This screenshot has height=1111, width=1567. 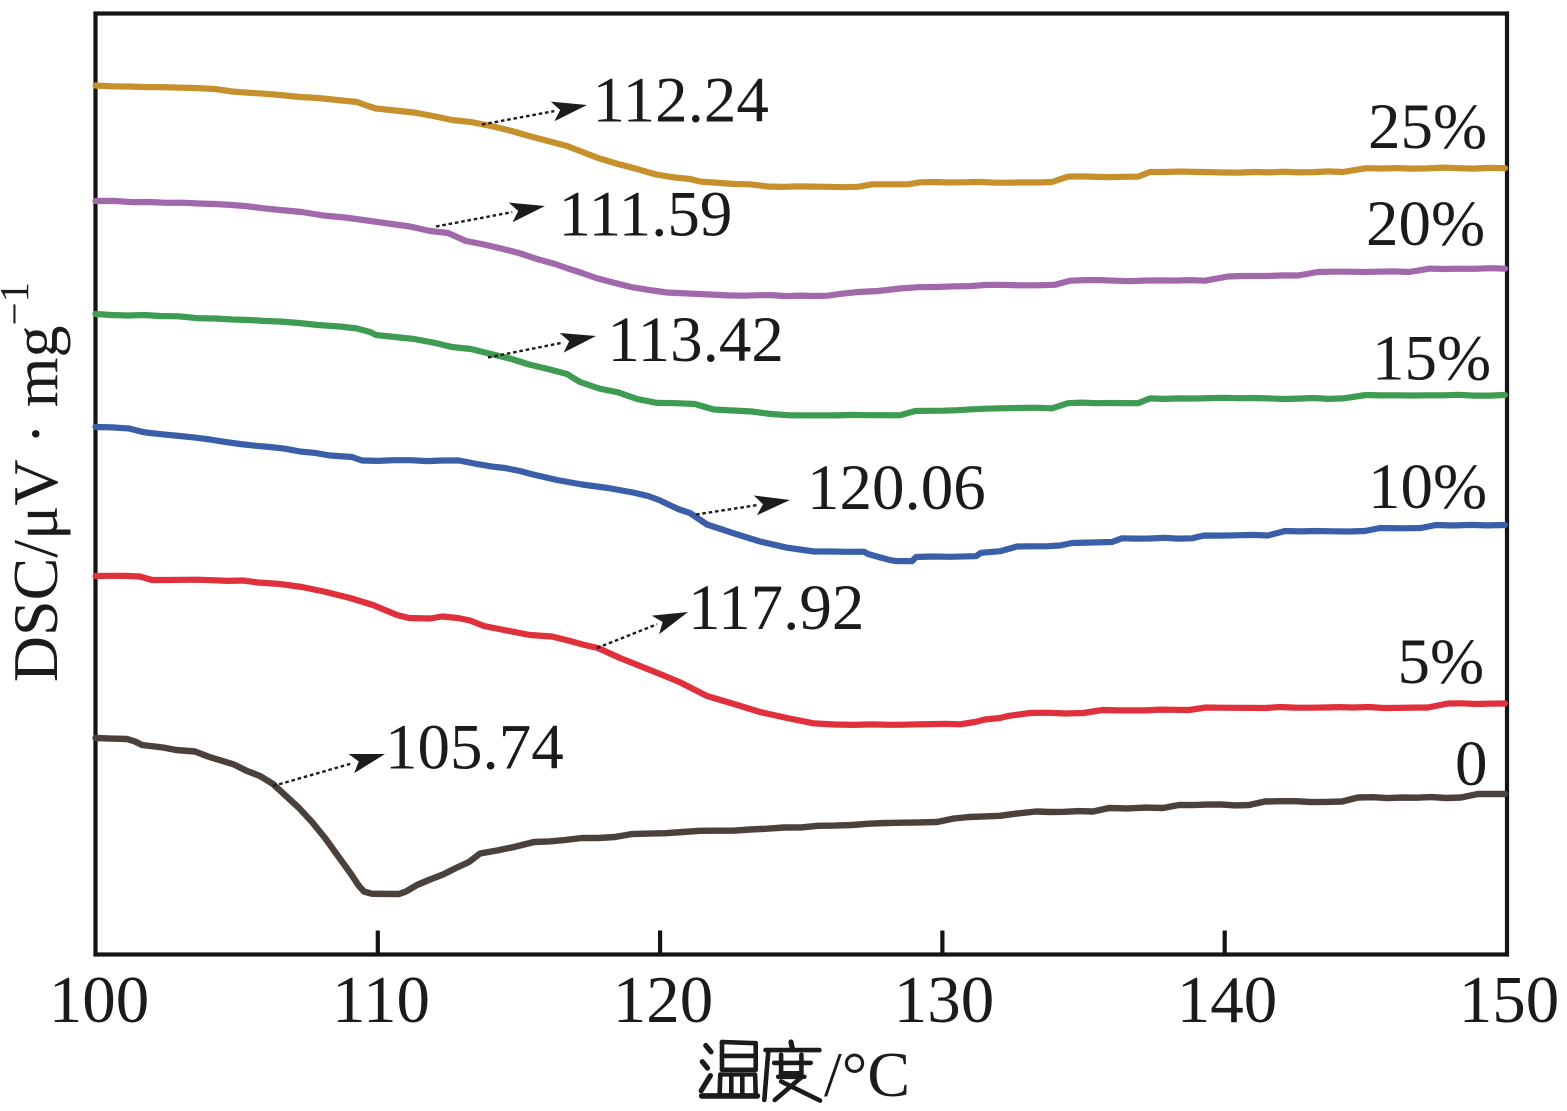 What do you see at coordinates (35, 482) in the screenshot?
I see `svg-text: DSC/μV · mg−1` at bounding box center [35, 482].